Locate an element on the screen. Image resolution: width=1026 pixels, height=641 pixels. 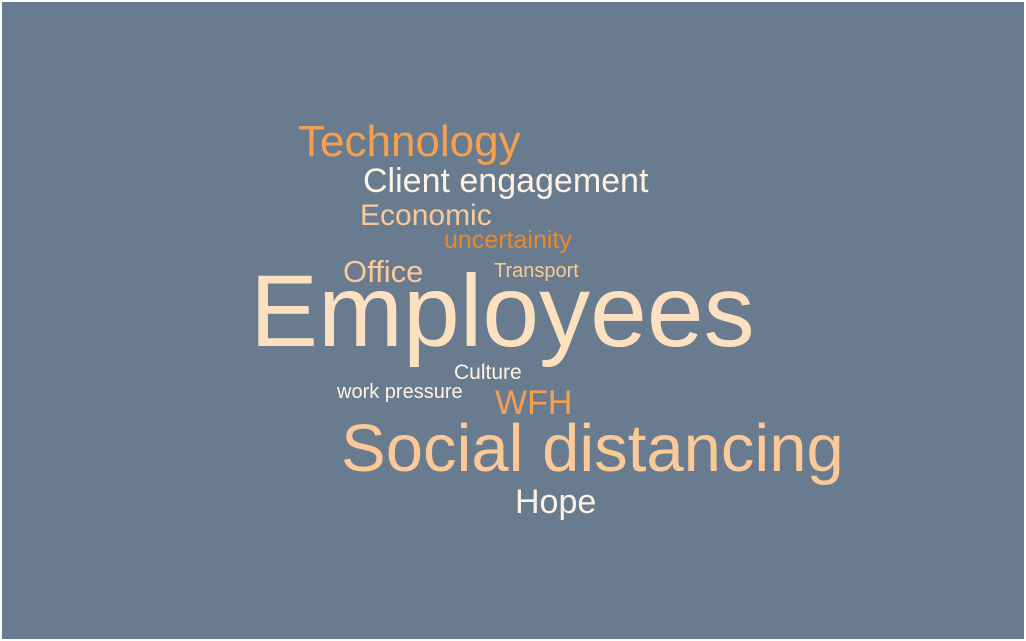
word-economic: Economic is located at coordinates (426, 215).